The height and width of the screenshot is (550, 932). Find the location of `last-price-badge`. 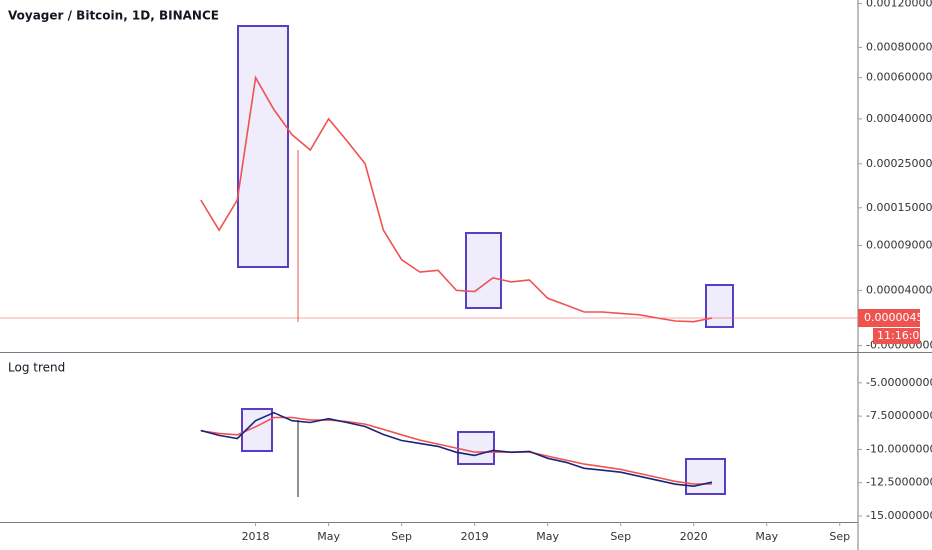

last-price-badge is located at coordinates (889, 318).